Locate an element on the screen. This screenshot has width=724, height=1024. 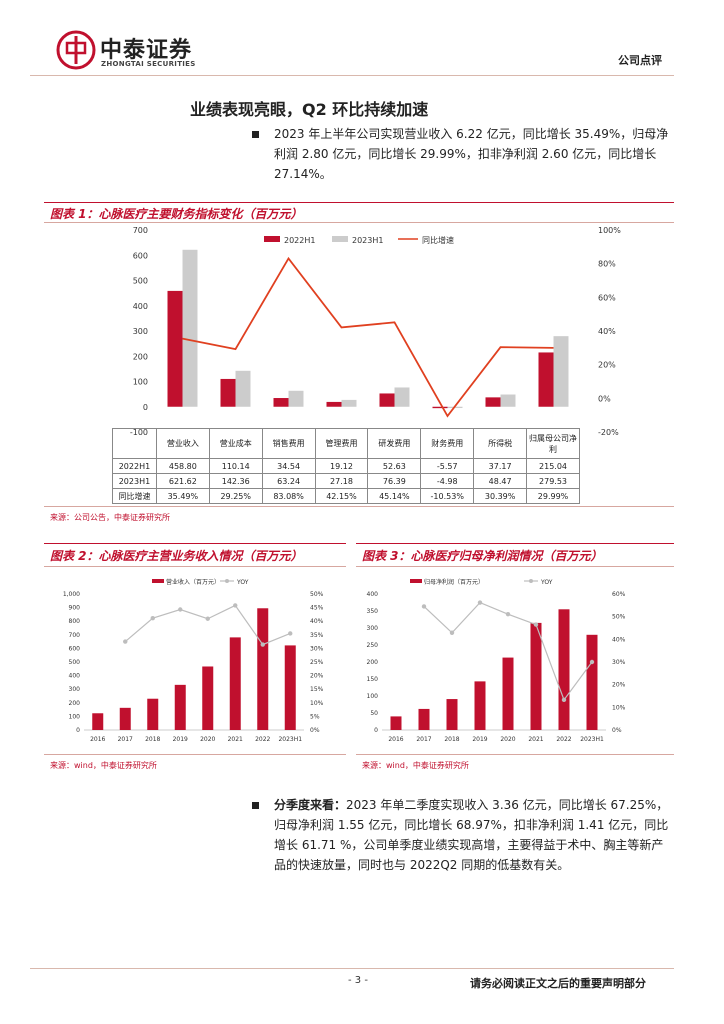
fig1-yoy-line is located at coordinates (368, 337).